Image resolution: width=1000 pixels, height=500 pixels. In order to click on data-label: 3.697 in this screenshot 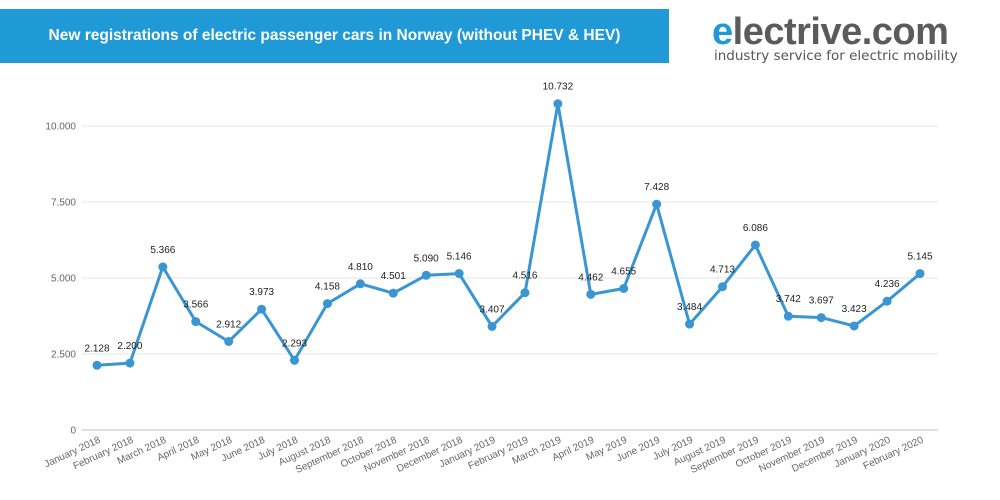, I will do `click(821, 301)`.